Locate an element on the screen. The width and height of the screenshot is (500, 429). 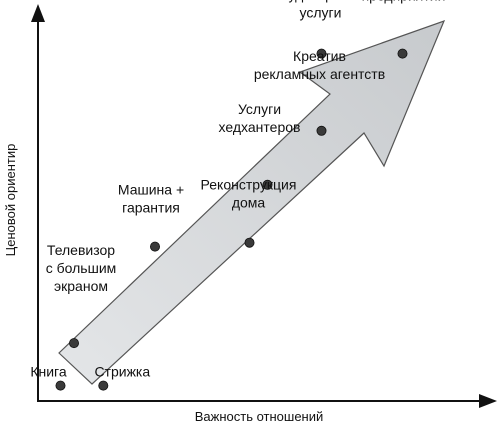
label-line: дома is located at coordinates (249, 203).